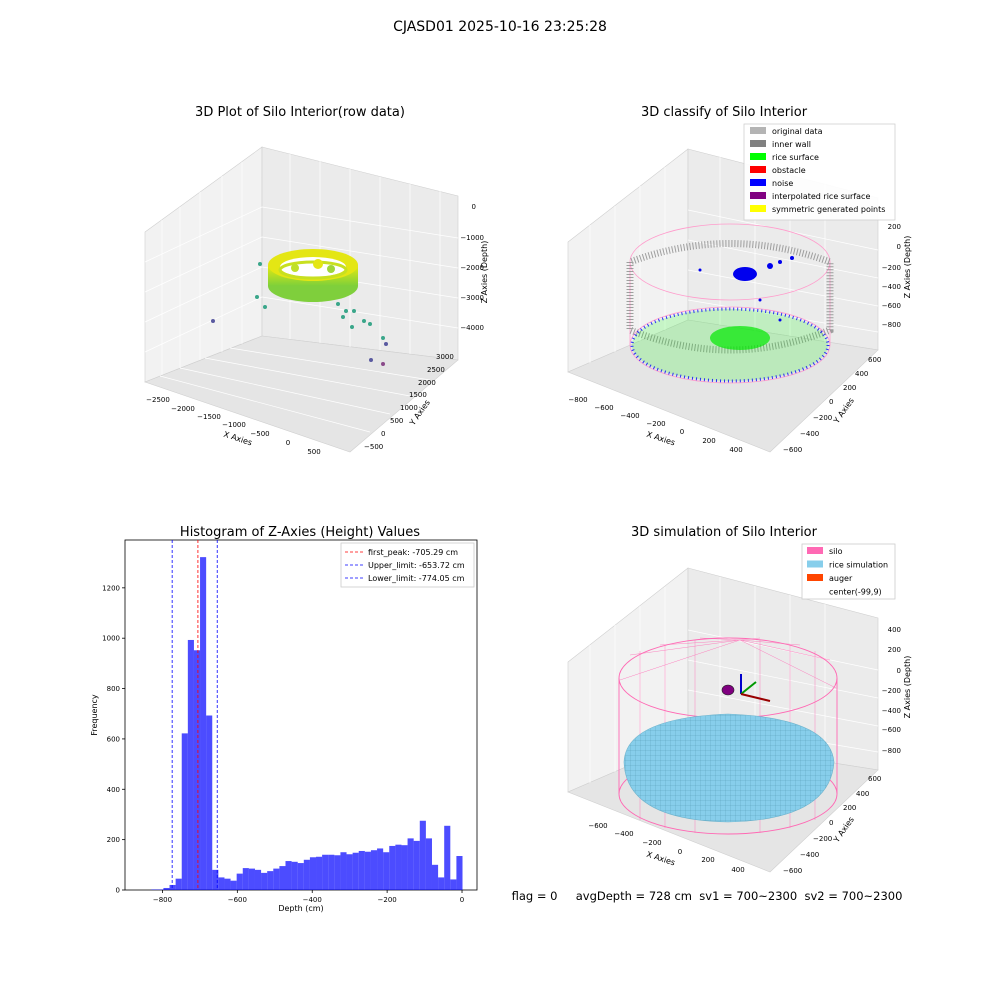  I want to click on raw-y-tick-label: 1000, so click(409, 408).